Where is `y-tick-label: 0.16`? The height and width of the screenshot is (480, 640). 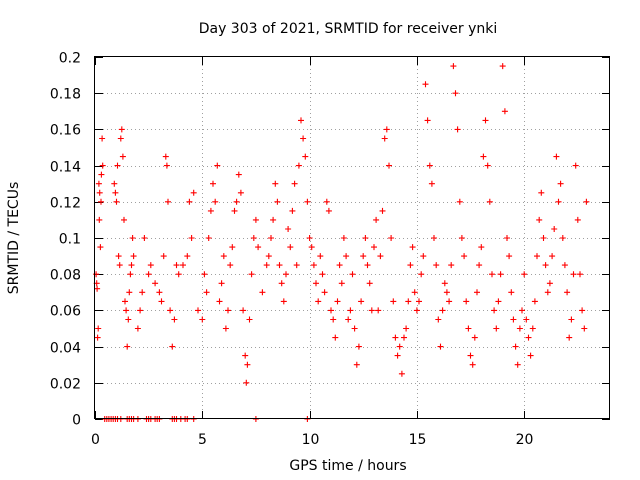
y-tick-label: 0.16 is located at coordinates (65, 131).